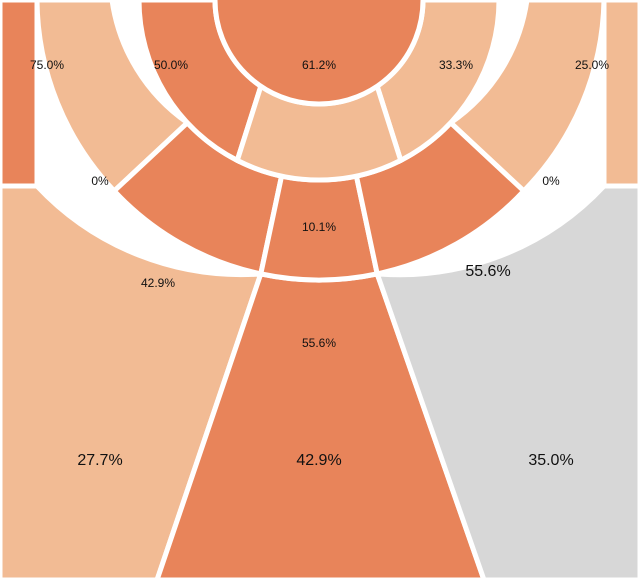 The width and height of the screenshot is (640, 580). I want to click on zone-label-three-left-wing: 27.7%, so click(99, 460).